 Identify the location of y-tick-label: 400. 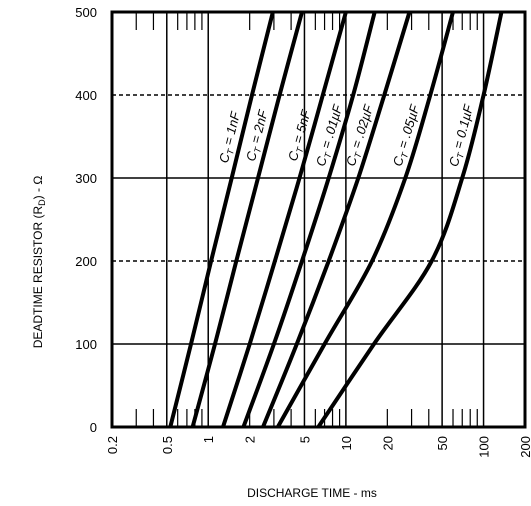
(86, 95).